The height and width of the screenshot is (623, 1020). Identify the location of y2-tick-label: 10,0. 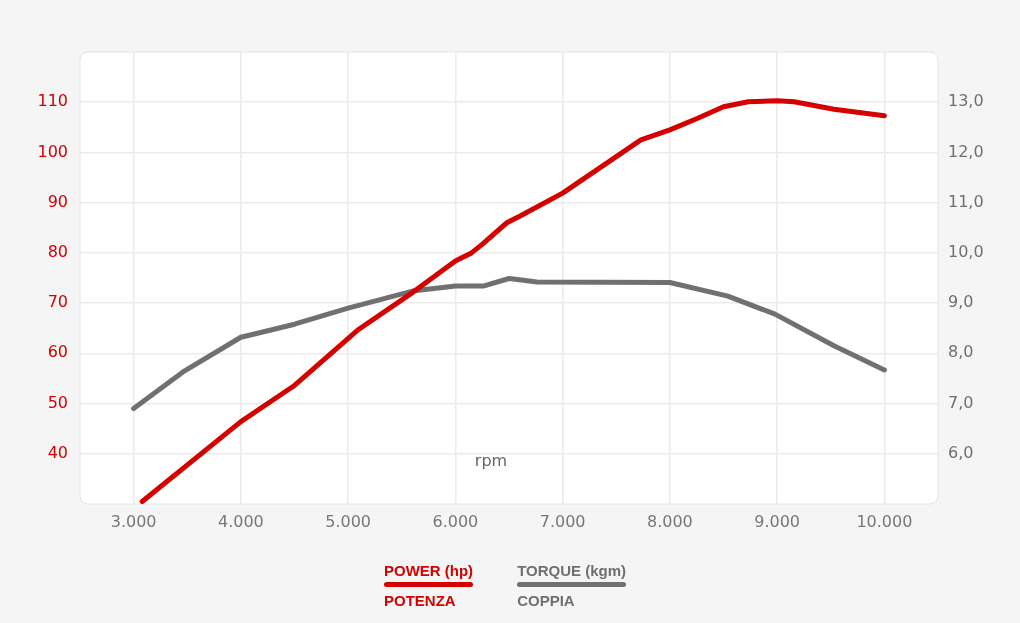
(966, 252).